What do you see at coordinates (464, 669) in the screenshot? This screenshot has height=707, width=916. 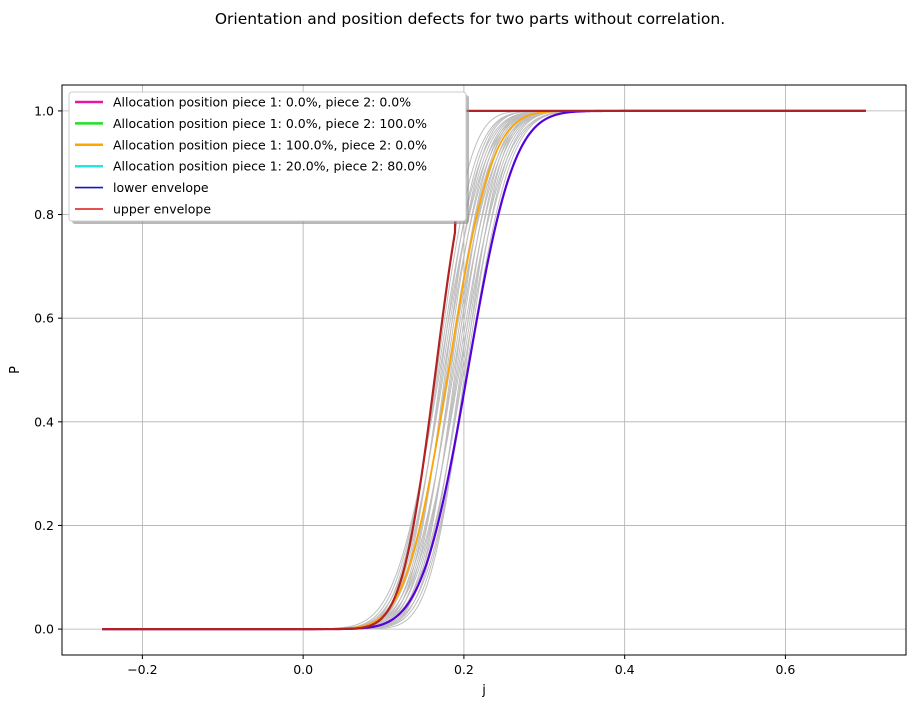 I see `x-tick-label: 0.2` at bounding box center [464, 669].